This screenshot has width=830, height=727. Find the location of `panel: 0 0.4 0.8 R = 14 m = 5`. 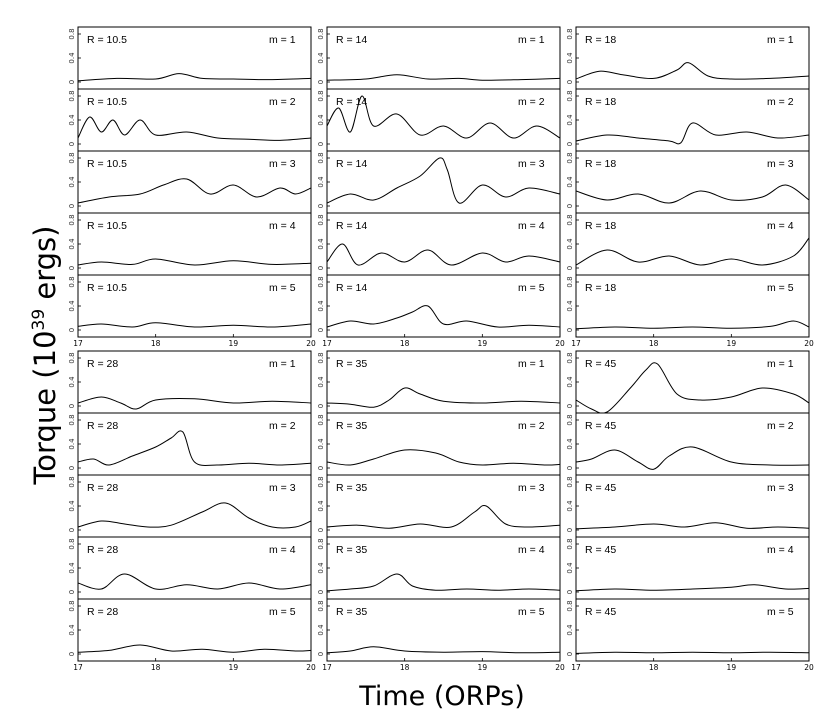

panel: 0 0.4 0.8 R = 14 m = 5 is located at coordinates (439, 306).